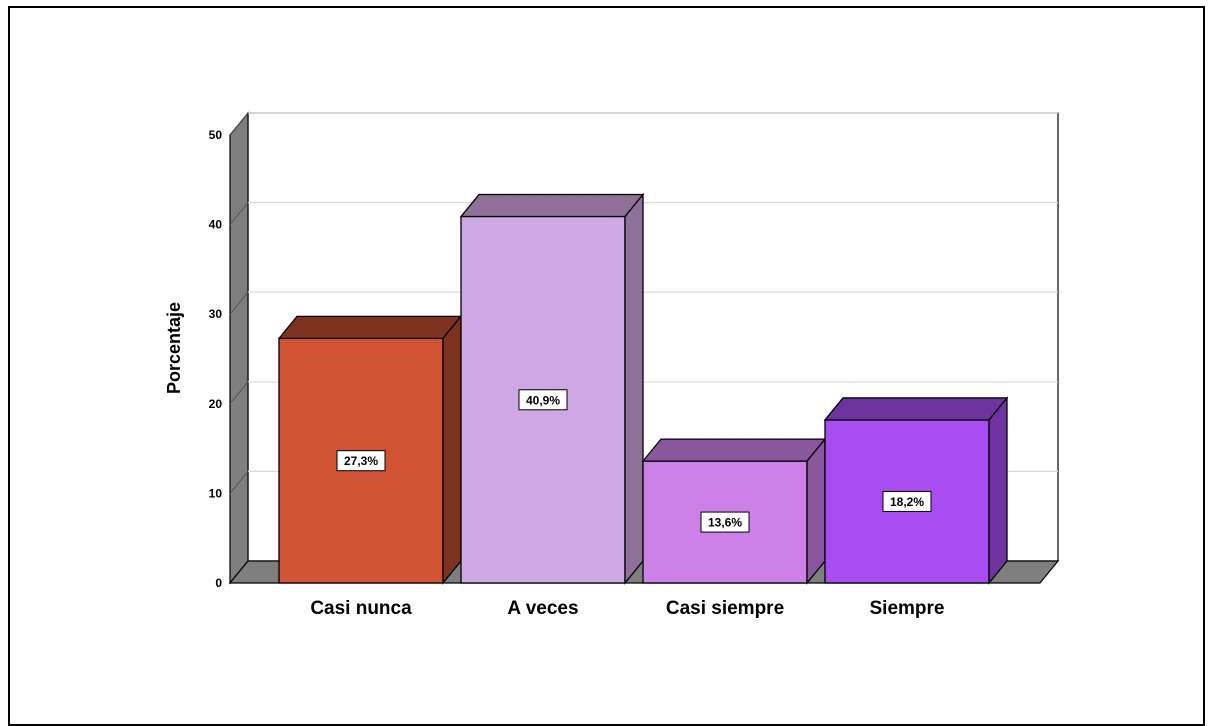 The height and width of the screenshot is (726, 1209). Describe the element at coordinates (218, 583) in the screenshot. I see `y-tick-label: 0` at that location.